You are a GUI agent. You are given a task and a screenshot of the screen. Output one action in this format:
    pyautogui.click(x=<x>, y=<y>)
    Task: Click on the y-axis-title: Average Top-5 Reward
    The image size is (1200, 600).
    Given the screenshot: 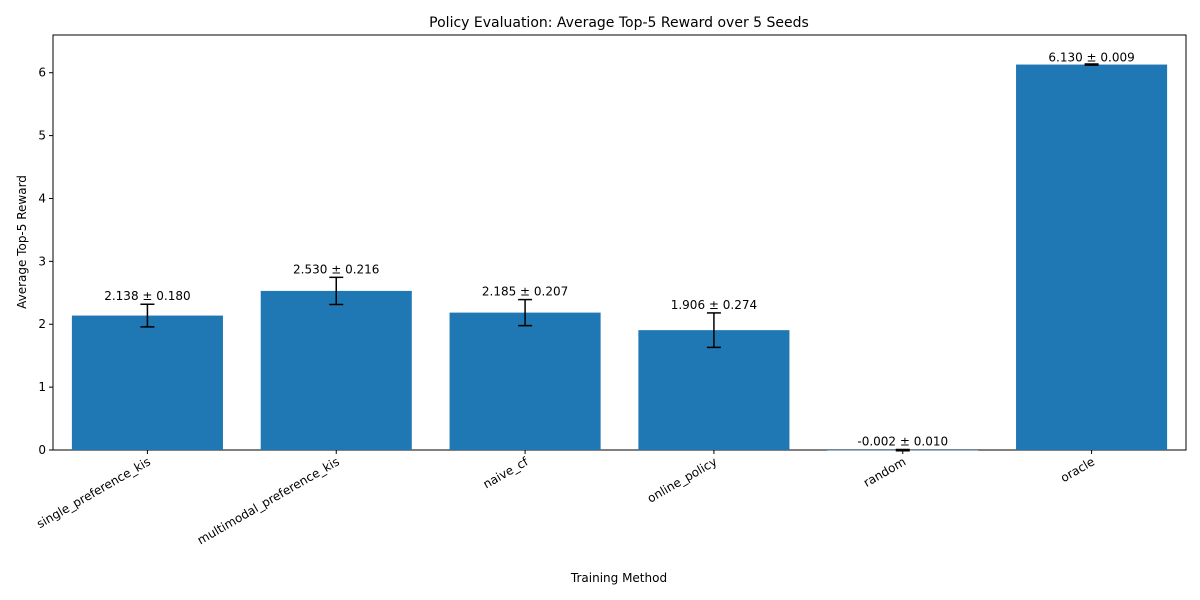 What is the action you would take?
    pyautogui.click(x=22, y=242)
    